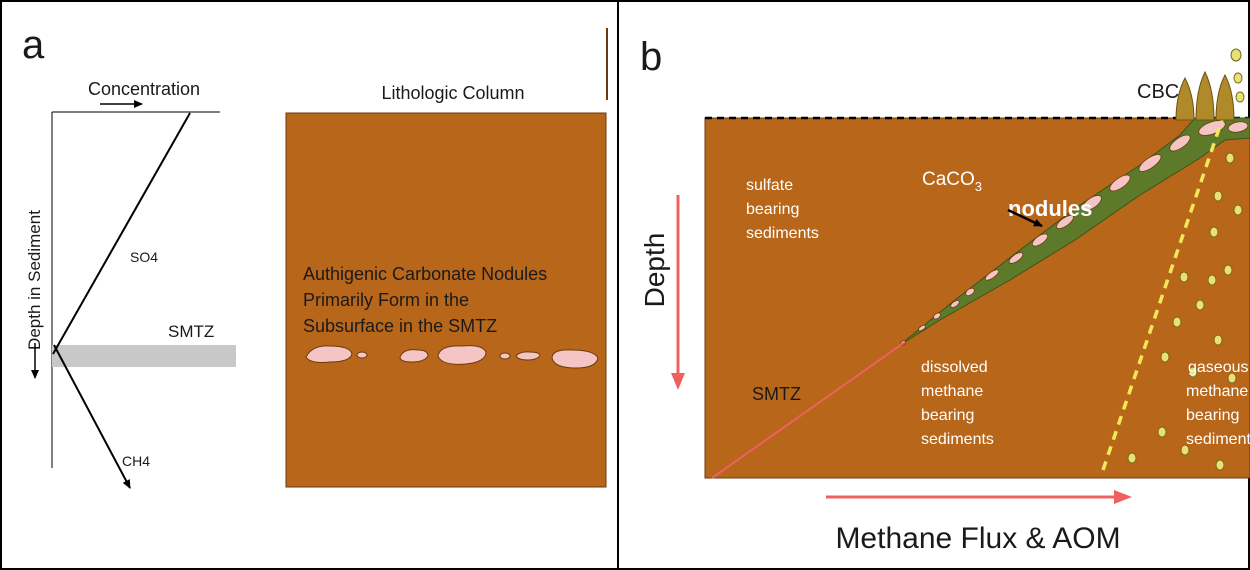 The image size is (1250, 570). I want to click on so4-label: SO4, so click(144, 257).